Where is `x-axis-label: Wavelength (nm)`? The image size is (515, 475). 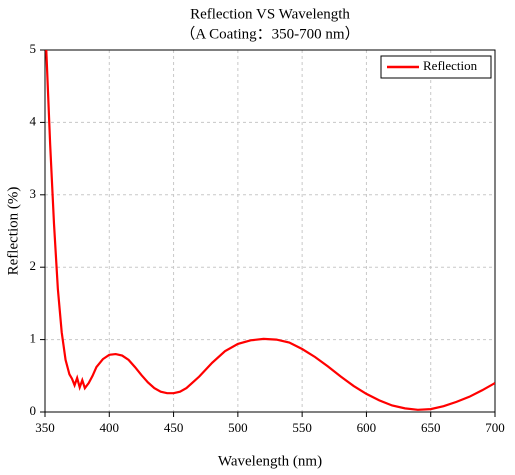
x-axis-label: Wavelength (nm) is located at coordinates (270, 461).